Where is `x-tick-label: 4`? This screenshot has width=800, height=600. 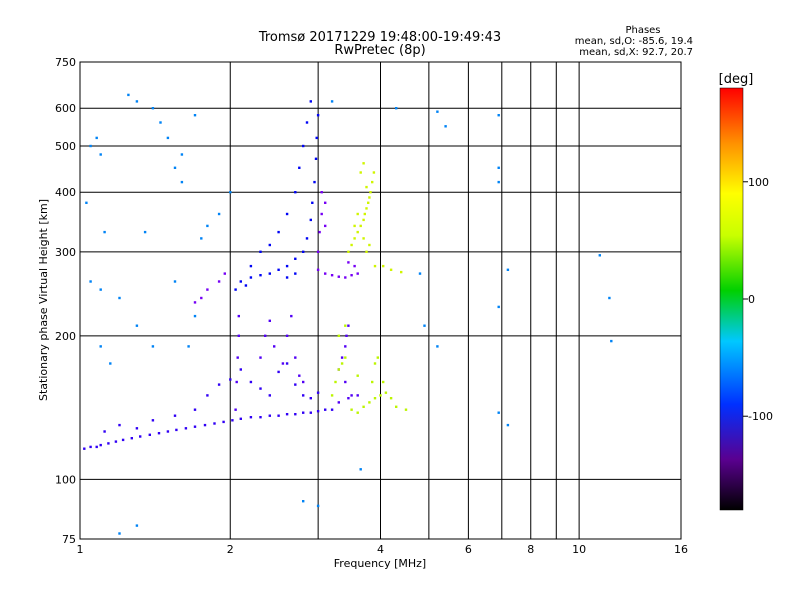 x-tick-label: 4 is located at coordinates (380, 549).